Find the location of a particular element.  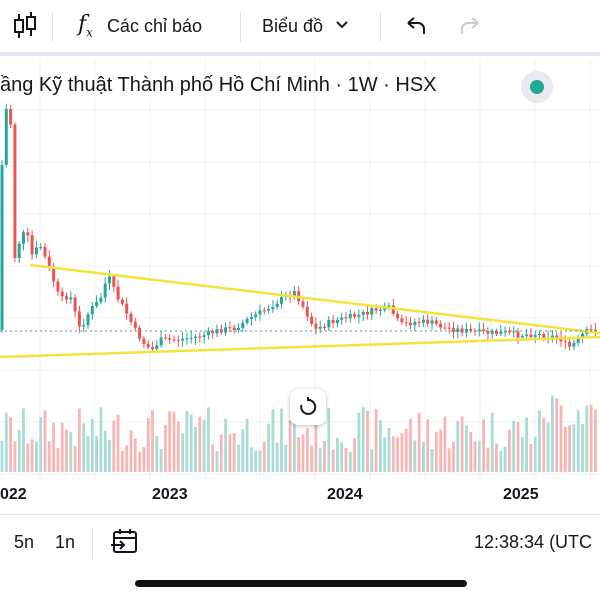

indicators-button: fx Các chỉ báo is located at coordinates (140, 26).